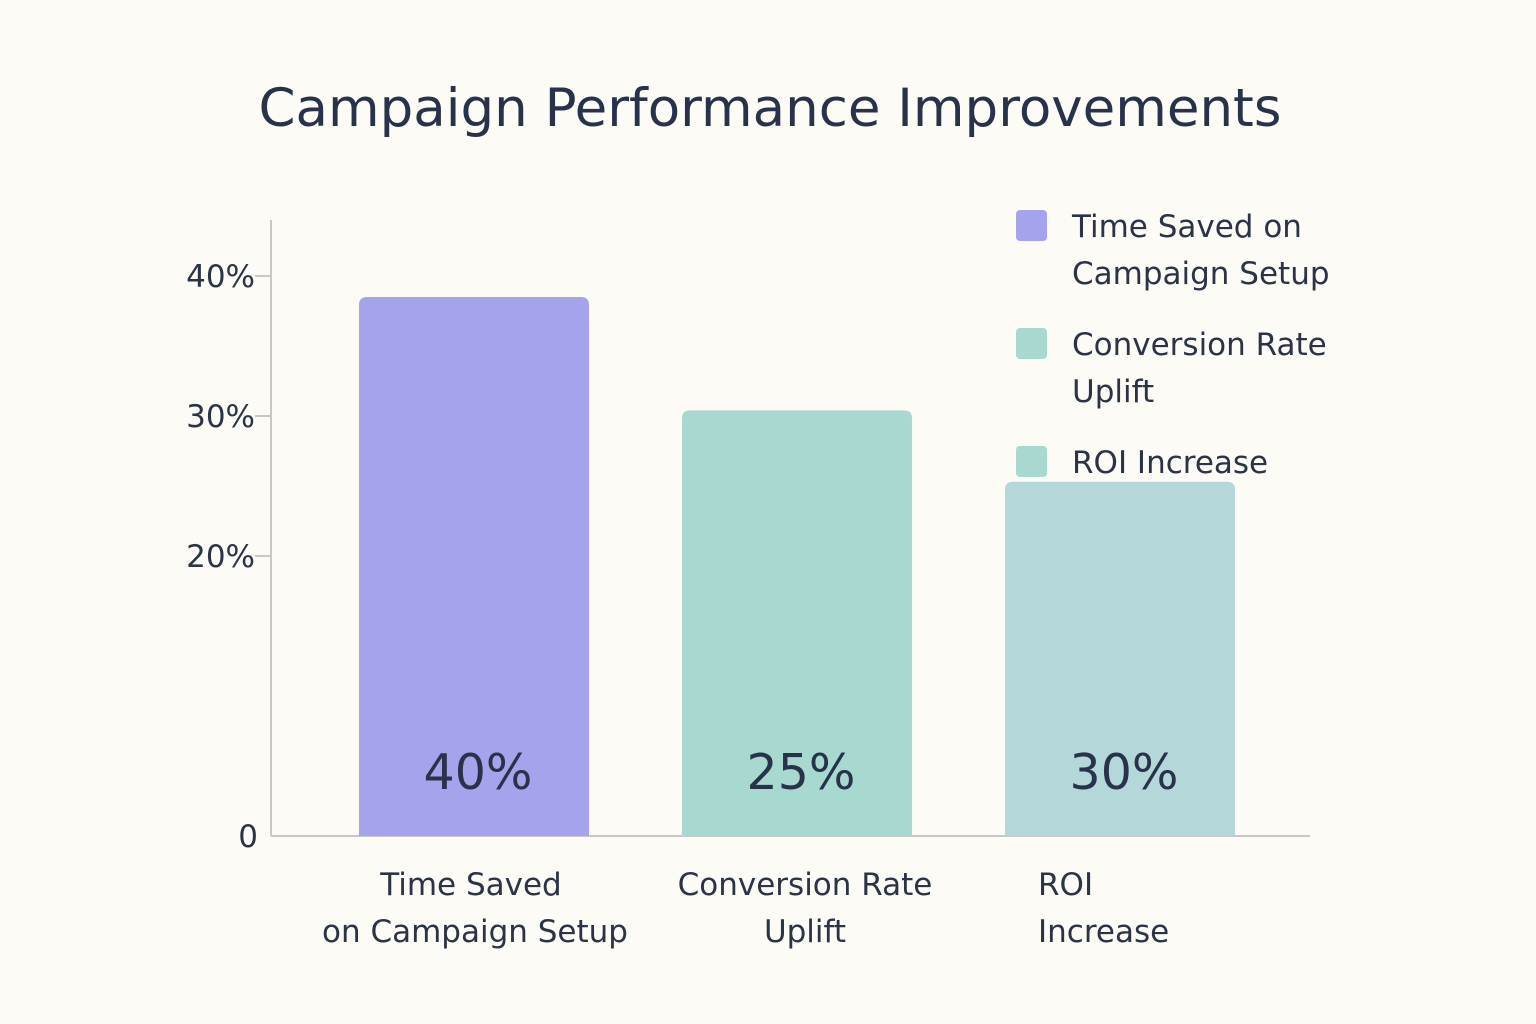 Image resolution: width=1536 pixels, height=1024 pixels. Describe the element at coordinates (220, 557) in the screenshot. I see `y-tick-label: 20%` at that location.